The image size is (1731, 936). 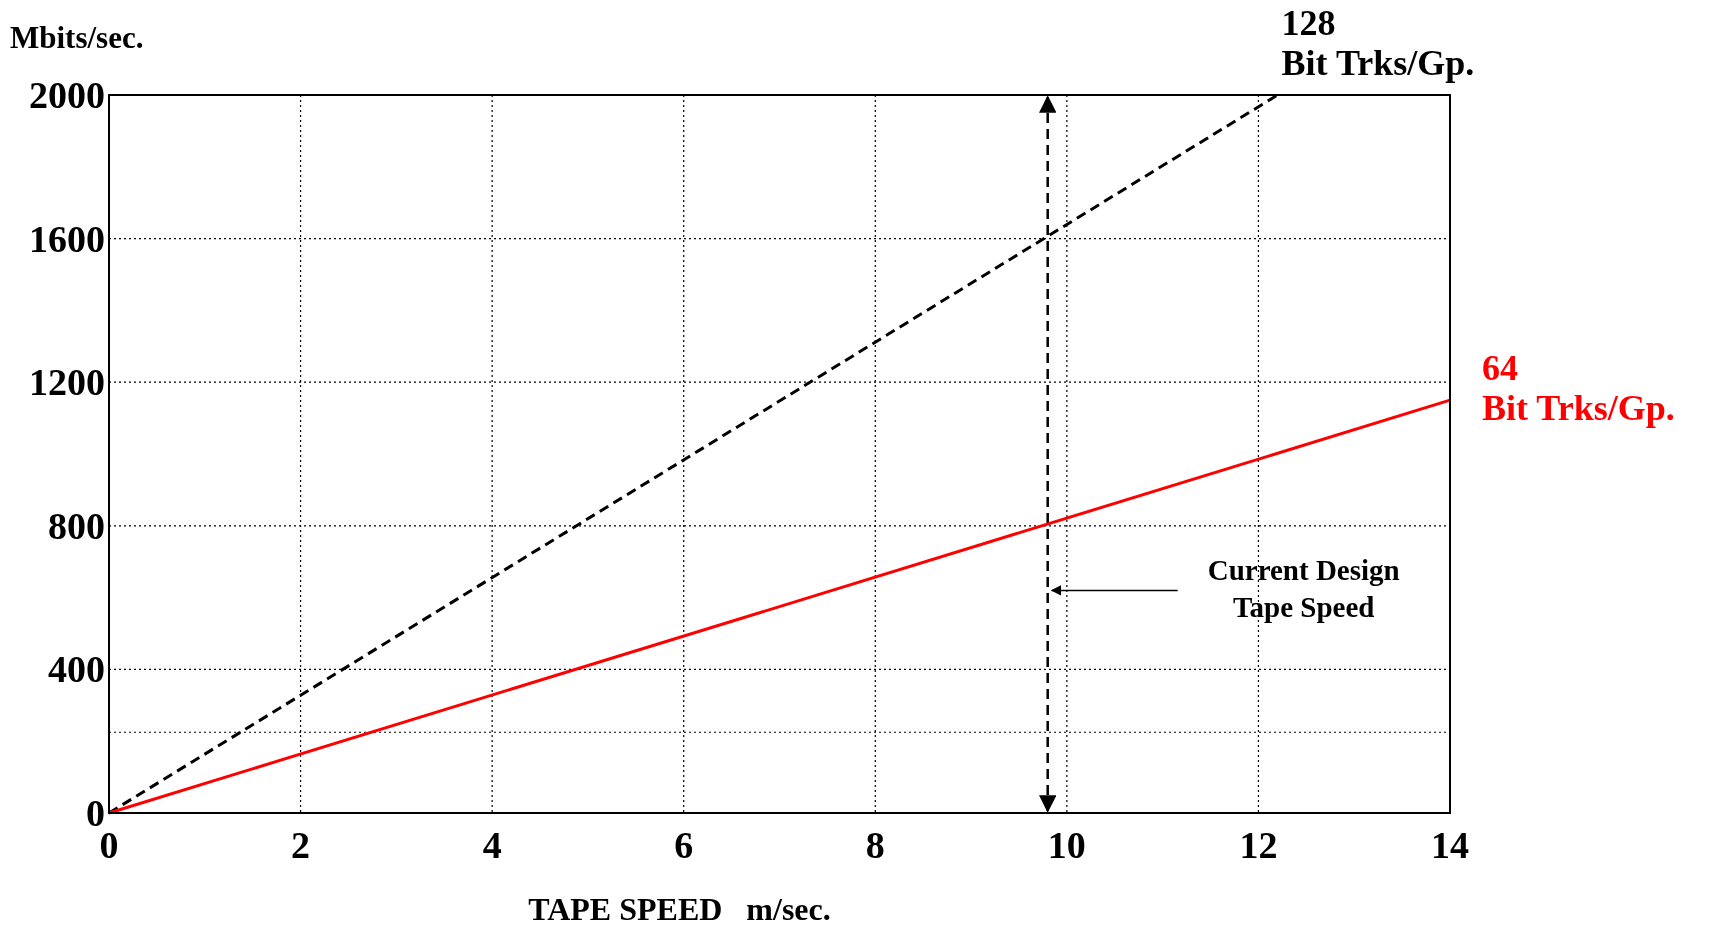 I want to click on y-tick-label: 2000, so click(x=67, y=95).